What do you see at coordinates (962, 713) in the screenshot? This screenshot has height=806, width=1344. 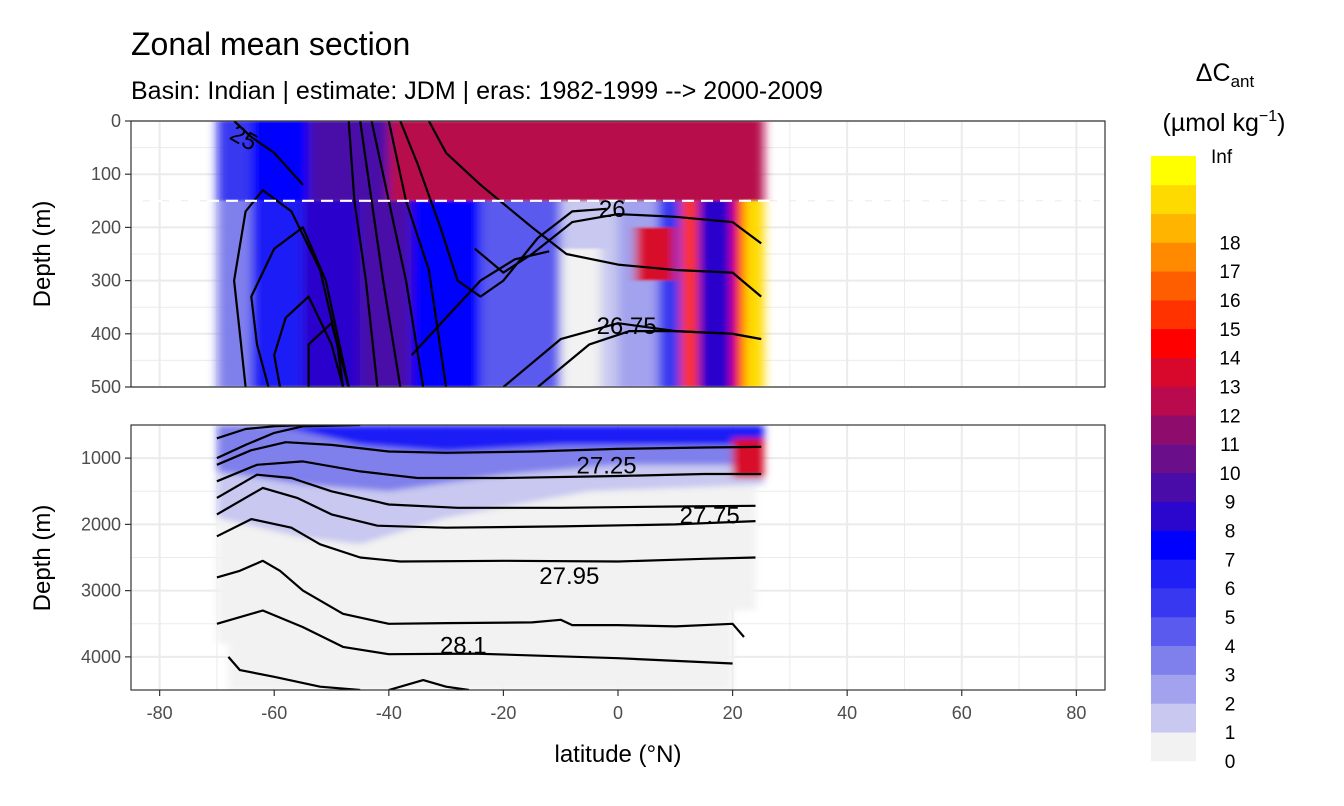 I see `x-tick-label: 60` at bounding box center [962, 713].